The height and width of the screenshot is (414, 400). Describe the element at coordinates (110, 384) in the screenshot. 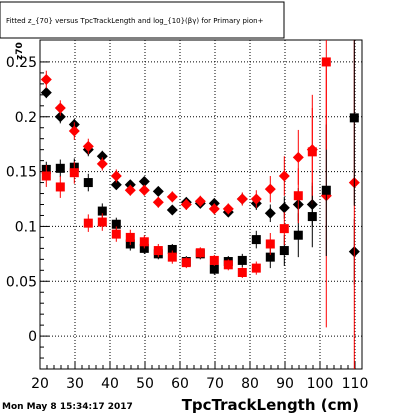

I see `x-tick-label: 40` at that location.